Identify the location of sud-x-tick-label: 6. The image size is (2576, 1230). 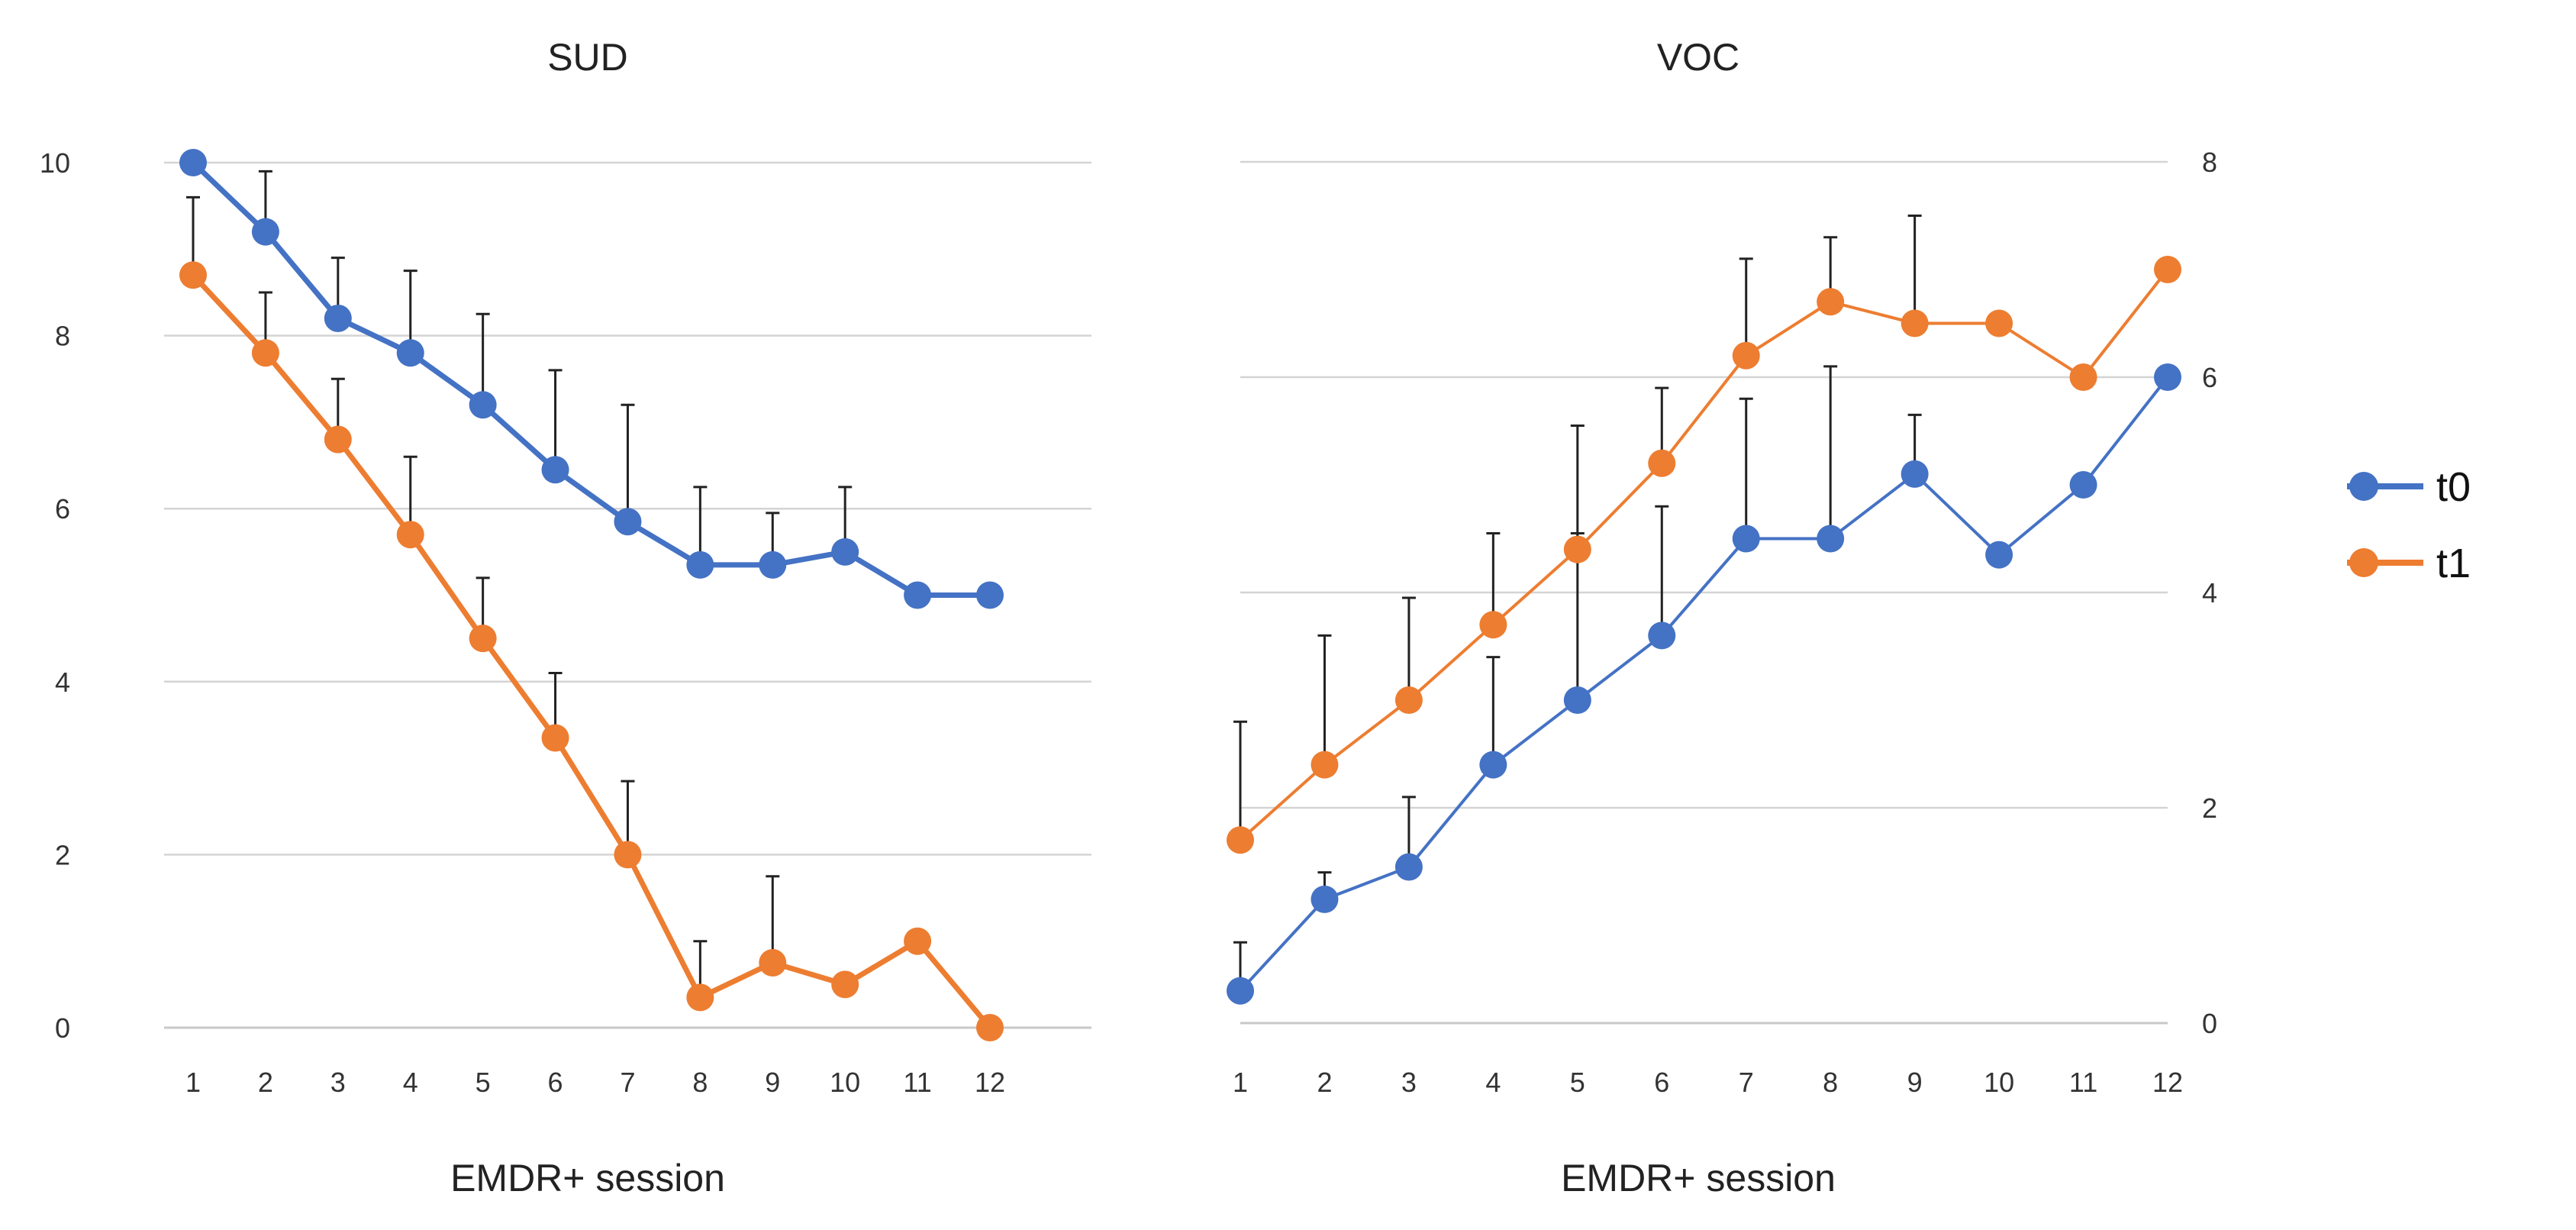
(555, 1082).